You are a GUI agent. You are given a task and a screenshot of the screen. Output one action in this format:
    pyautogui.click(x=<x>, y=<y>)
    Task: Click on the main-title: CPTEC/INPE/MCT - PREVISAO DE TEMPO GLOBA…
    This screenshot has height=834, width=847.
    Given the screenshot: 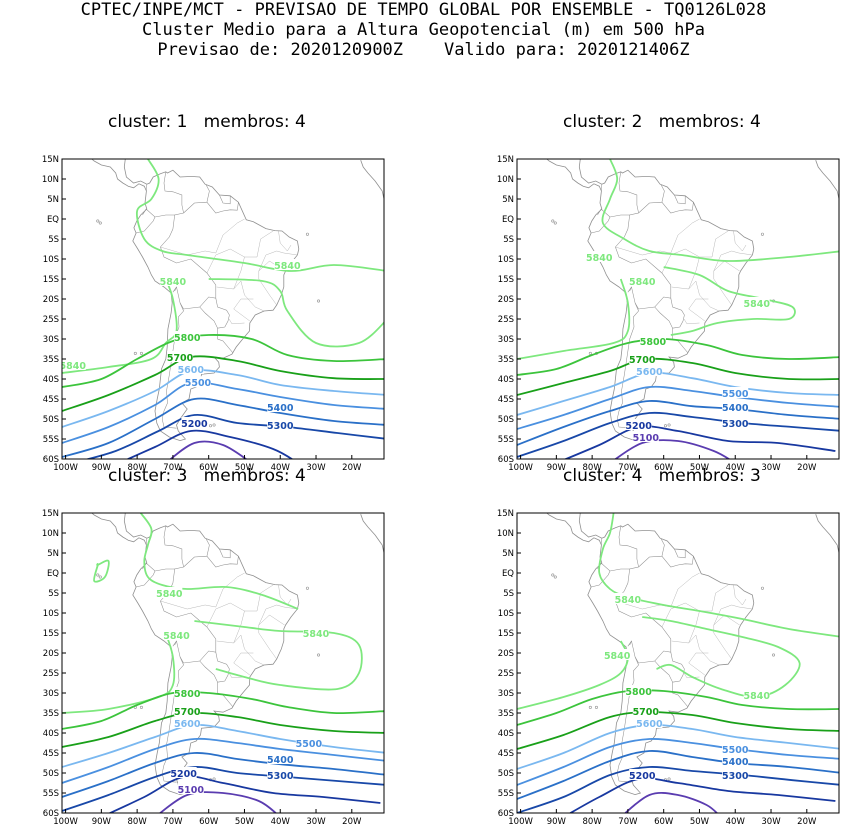 What is the action you would take?
    pyautogui.click(x=423, y=10)
    